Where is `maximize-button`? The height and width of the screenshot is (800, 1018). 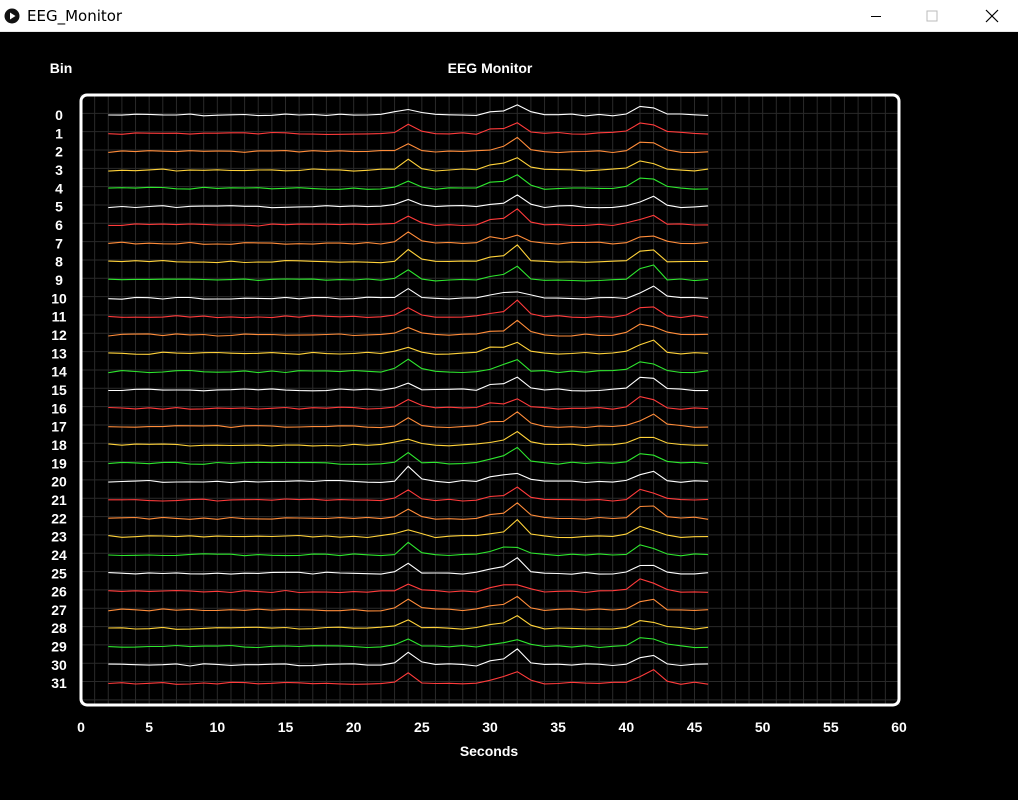 maximize-button is located at coordinates (932, 16).